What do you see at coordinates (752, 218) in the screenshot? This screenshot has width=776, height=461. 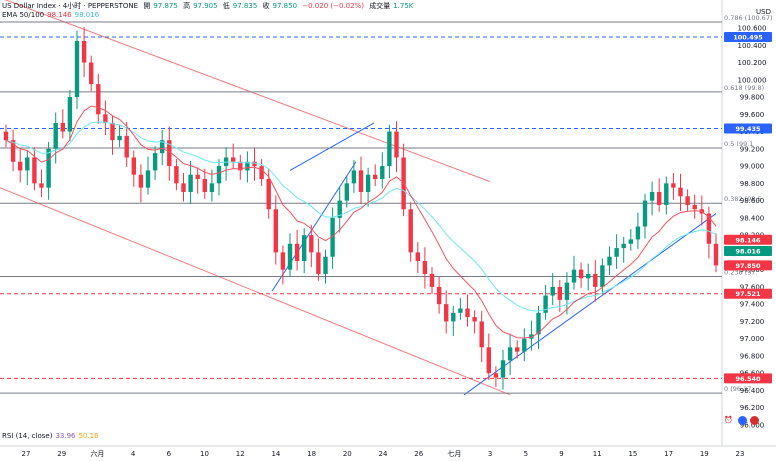 I see `price-tick-label: 98.400` at bounding box center [752, 218].